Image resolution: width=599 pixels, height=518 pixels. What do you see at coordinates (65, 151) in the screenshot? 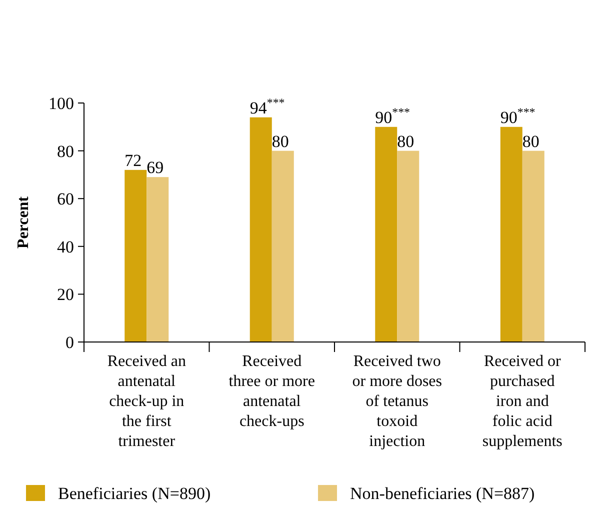
I see `y-tick-label: 80` at bounding box center [65, 151].